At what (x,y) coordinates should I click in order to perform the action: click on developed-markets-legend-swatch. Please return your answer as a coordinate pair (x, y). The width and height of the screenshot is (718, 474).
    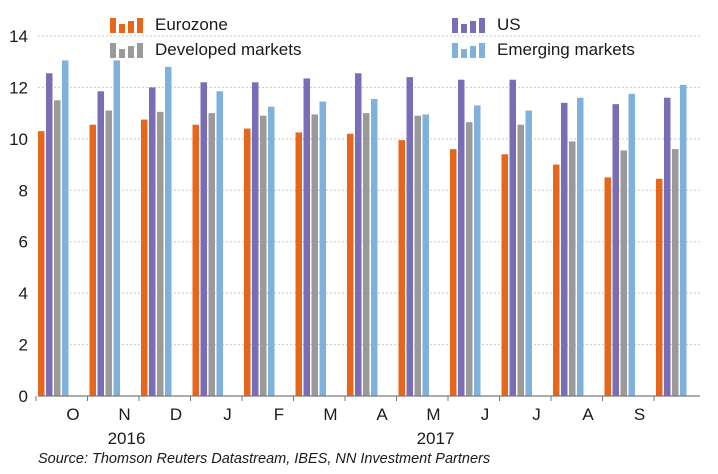
    Looking at the image, I should click on (126, 50).